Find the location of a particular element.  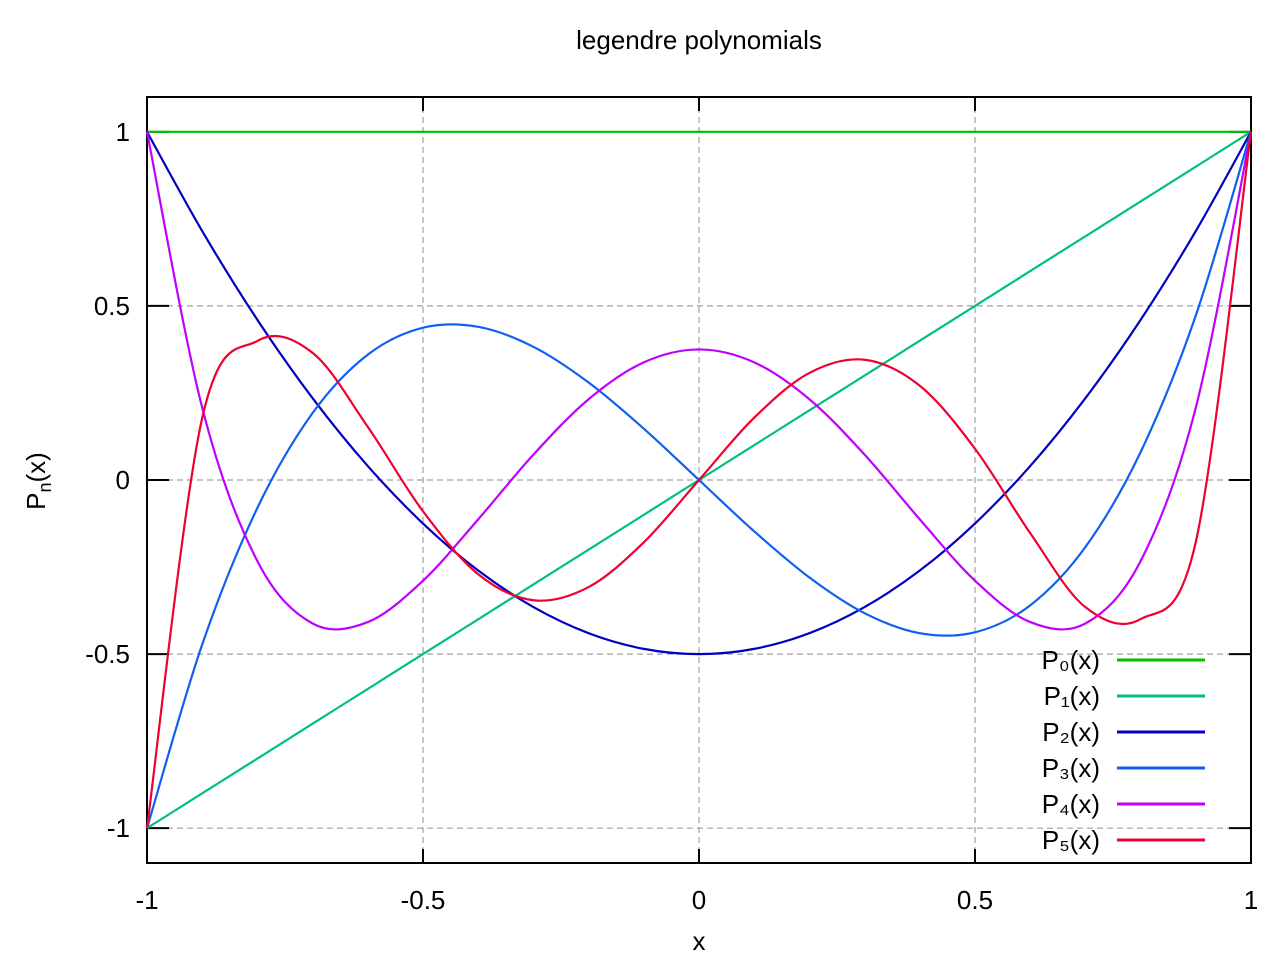

y-axis-label-sub: n is located at coordinates (45, 487).